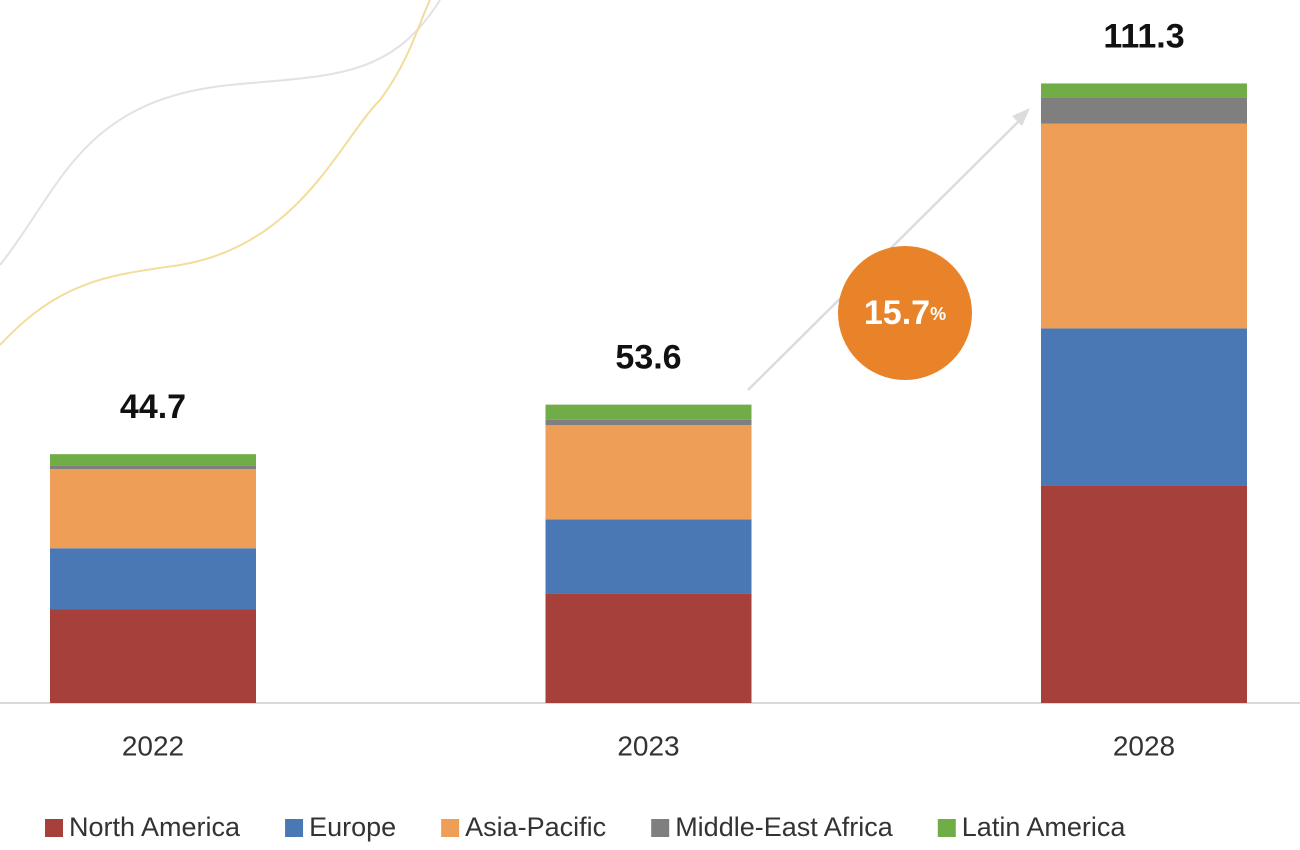 The image size is (1300, 850). Describe the element at coordinates (1044, 827) in the screenshot. I see `legend-label: Latin America` at that location.